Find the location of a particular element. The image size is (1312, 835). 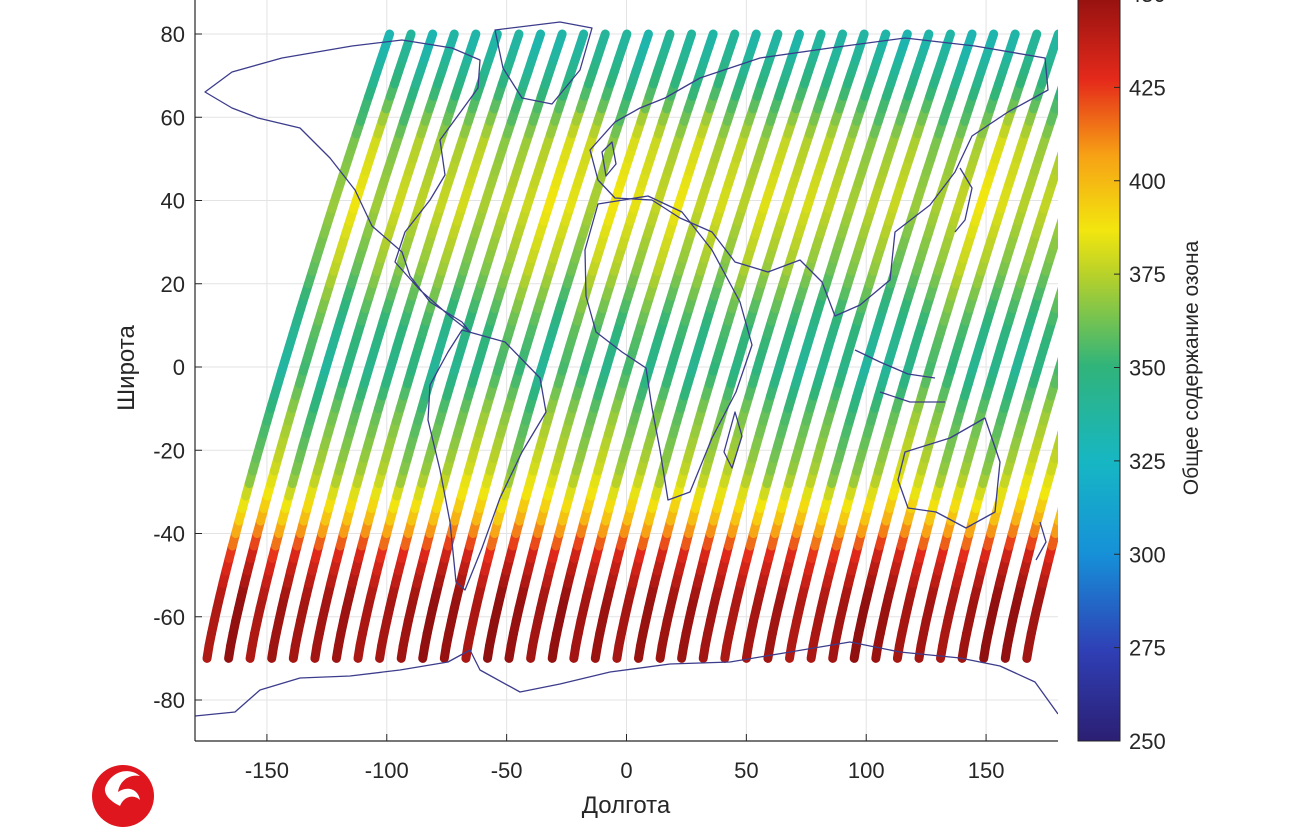

x-tick-label: -100 is located at coordinates (387, 770).